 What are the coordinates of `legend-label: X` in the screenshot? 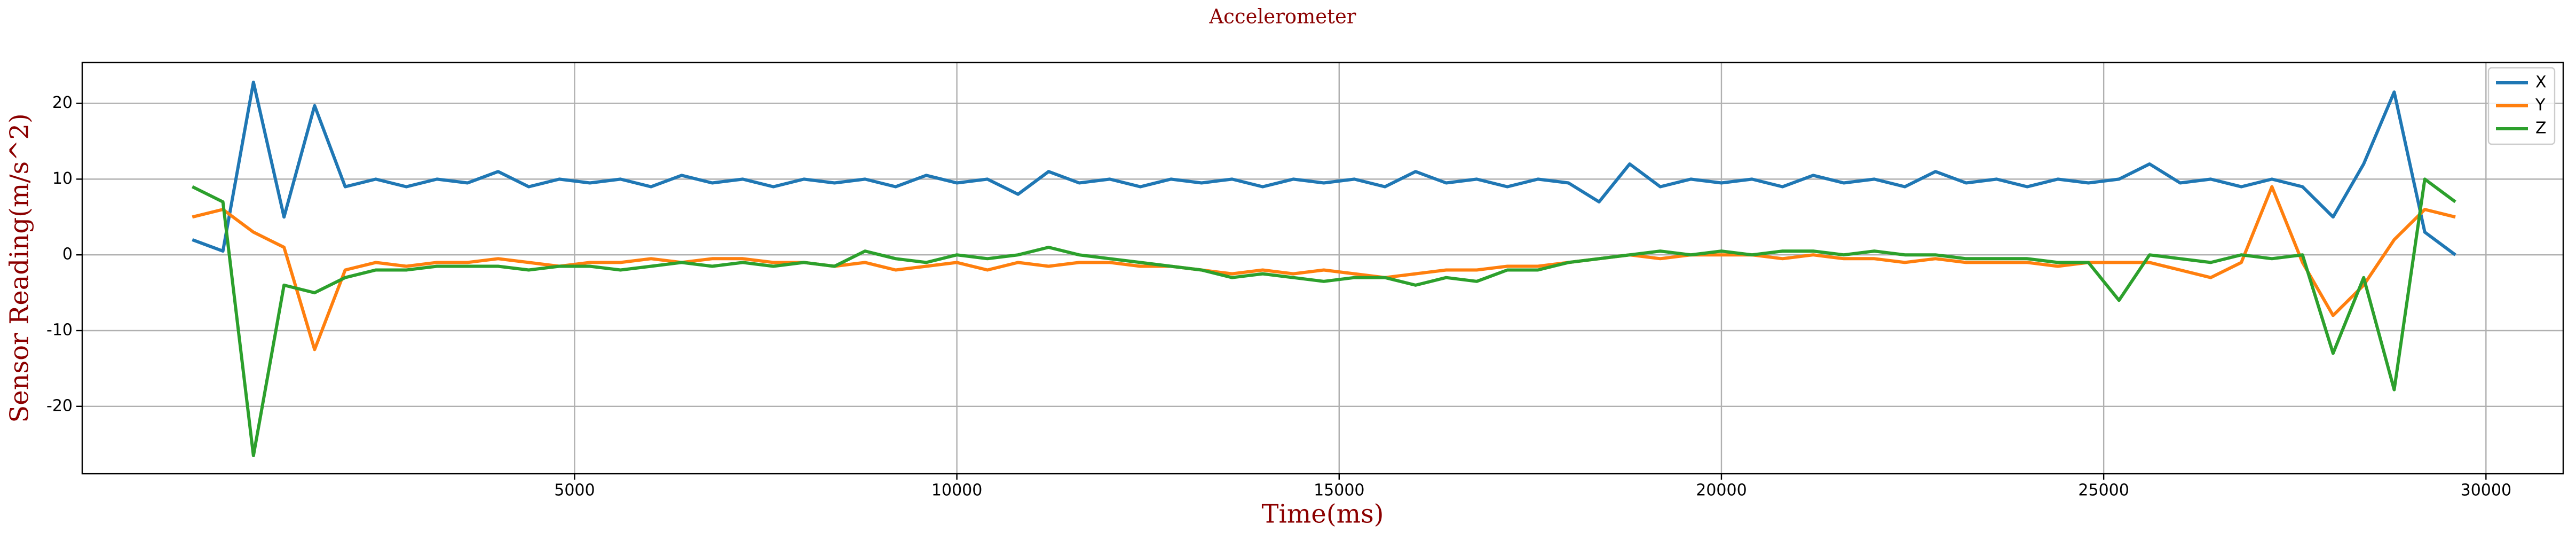 It's located at (2541, 82).